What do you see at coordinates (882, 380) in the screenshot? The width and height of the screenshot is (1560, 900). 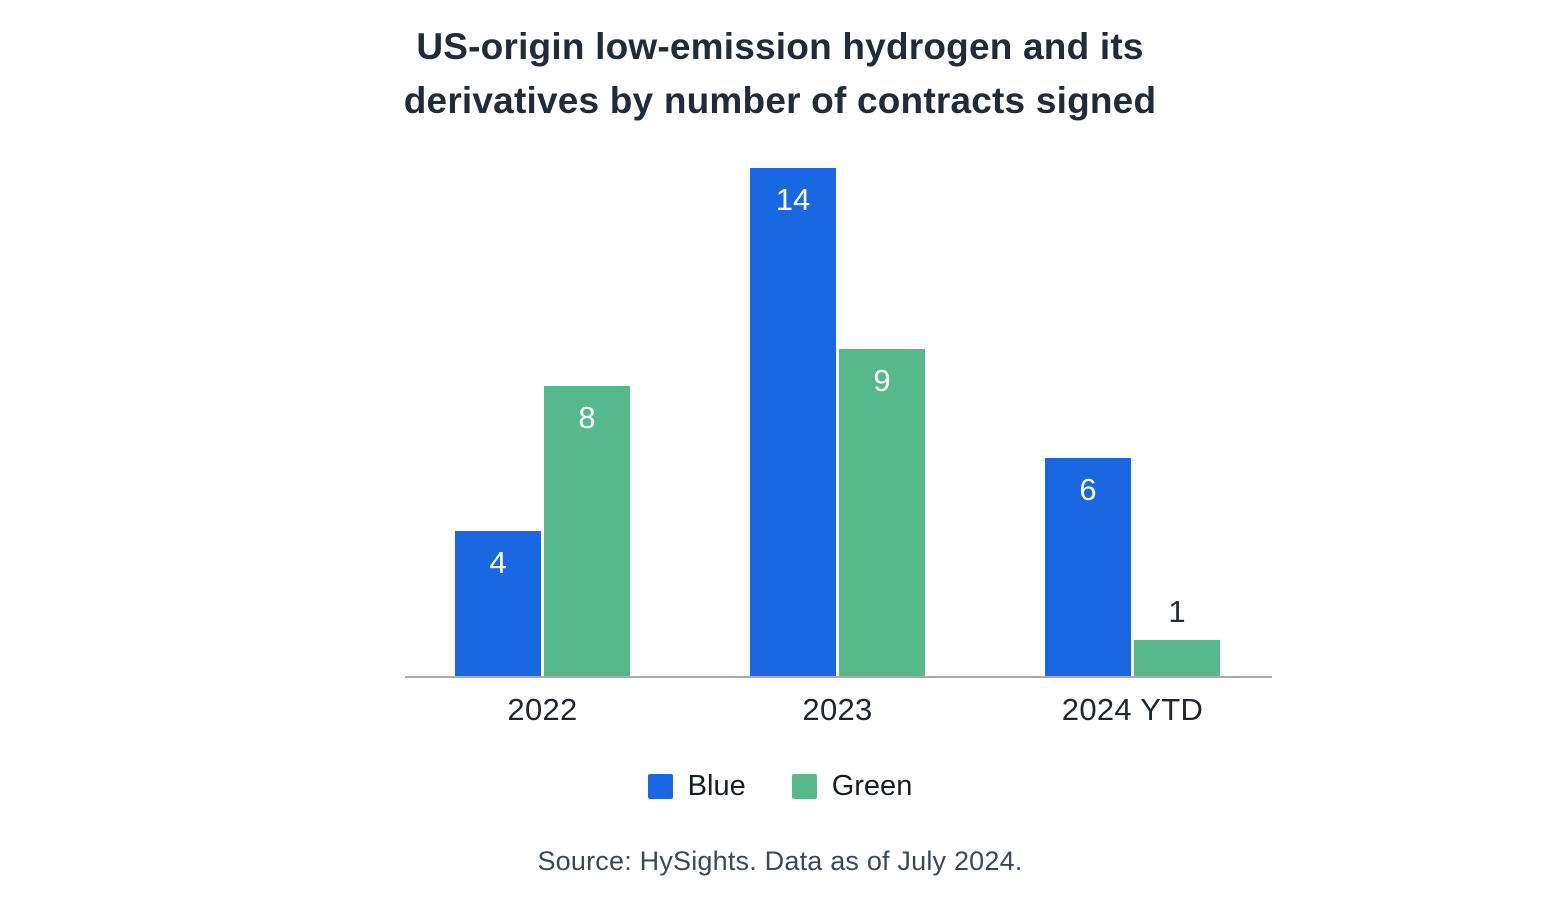 I see `bar-value-label: 9` at bounding box center [882, 380].